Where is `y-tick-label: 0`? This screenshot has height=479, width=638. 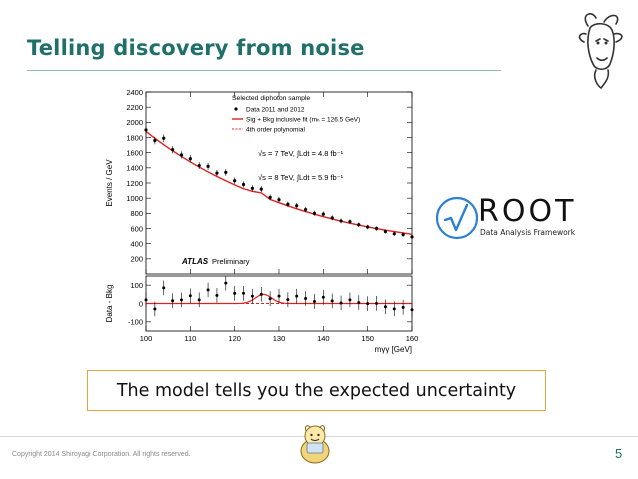 y-tick-label: 0 is located at coordinates (141, 303).